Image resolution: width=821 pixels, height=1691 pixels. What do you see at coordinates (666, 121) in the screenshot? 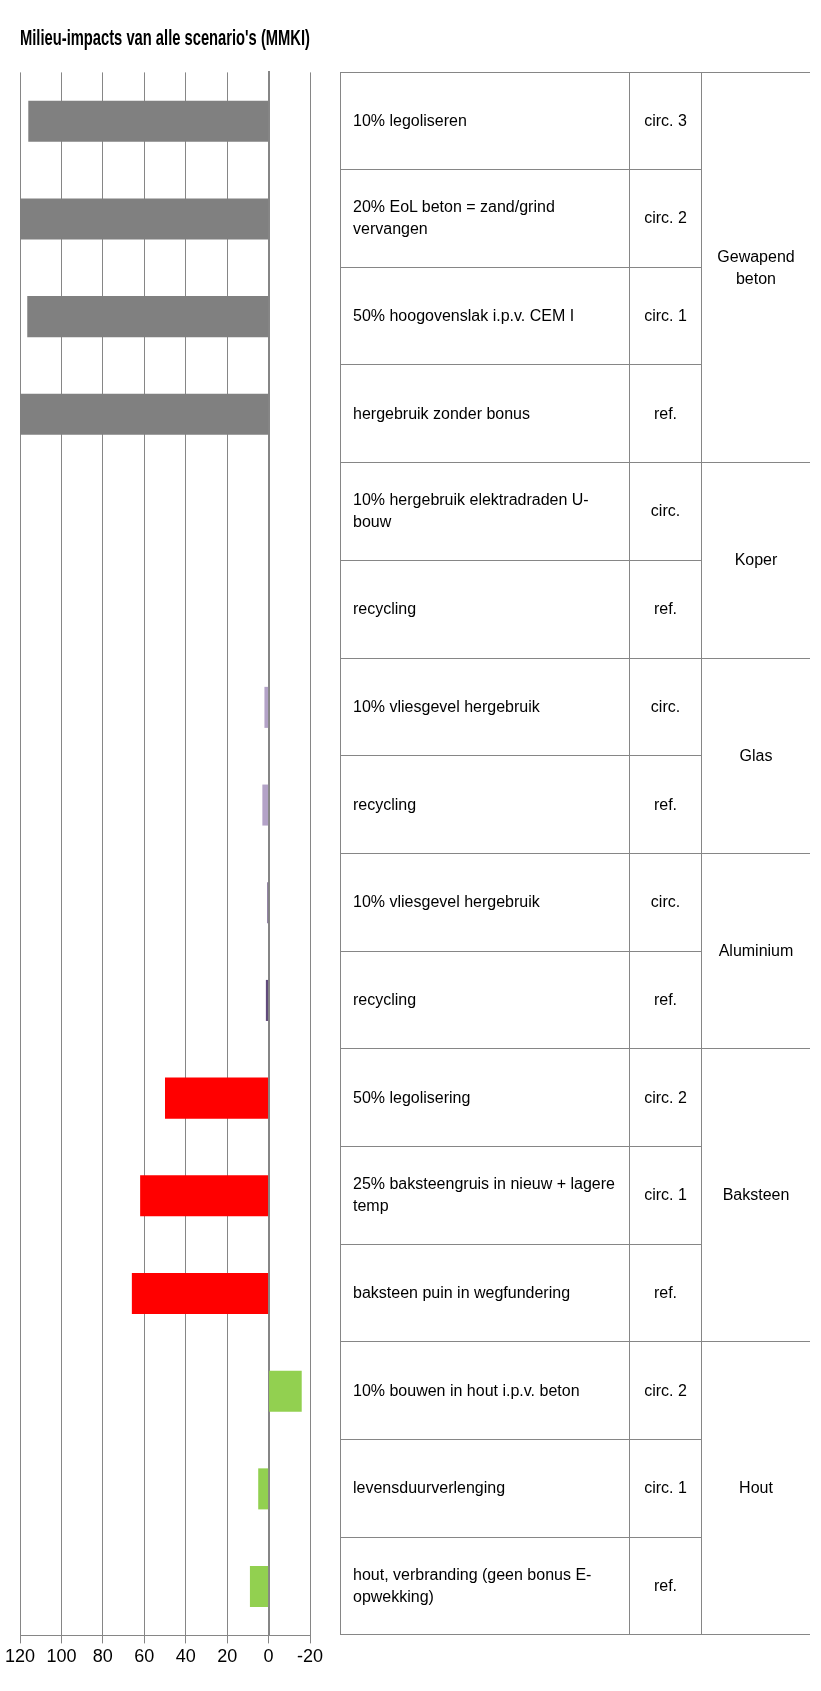
I see `text: circ. 3` at bounding box center [666, 121].